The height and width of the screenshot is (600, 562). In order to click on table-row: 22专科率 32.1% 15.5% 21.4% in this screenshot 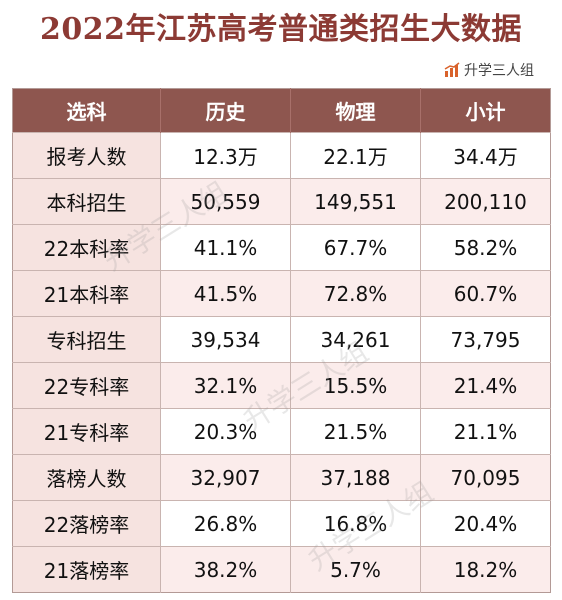, I will do `click(281, 385)`.